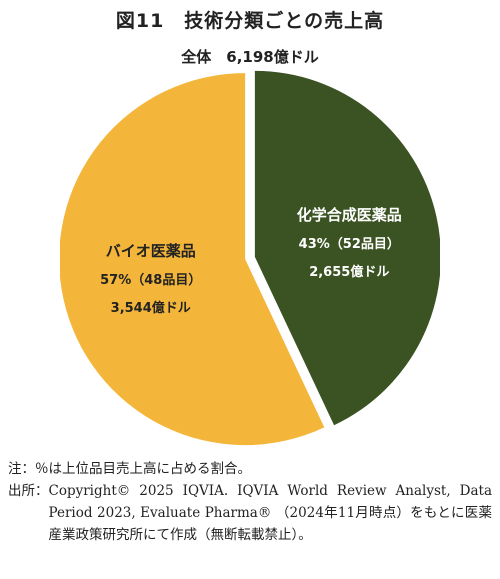  What do you see at coordinates (28, 491) in the screenshot?
I see `source-key: 出所：` at bounding box center [28, 491].